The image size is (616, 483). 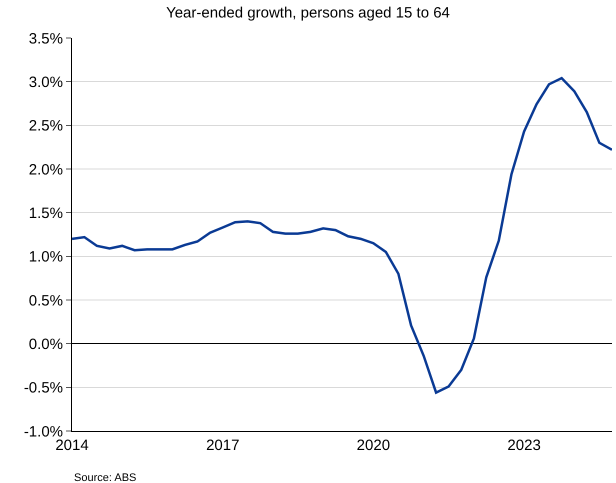 What do you see at coordinates (105, 477) in the screenshot?
I see `source-note: Source: ABS` at bounding box center [105, 477].